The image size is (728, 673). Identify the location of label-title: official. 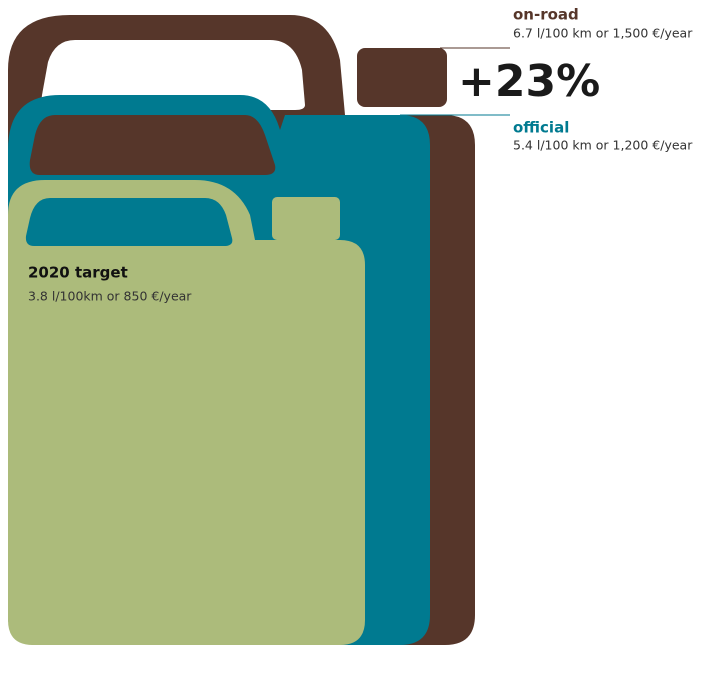
(541, 128).